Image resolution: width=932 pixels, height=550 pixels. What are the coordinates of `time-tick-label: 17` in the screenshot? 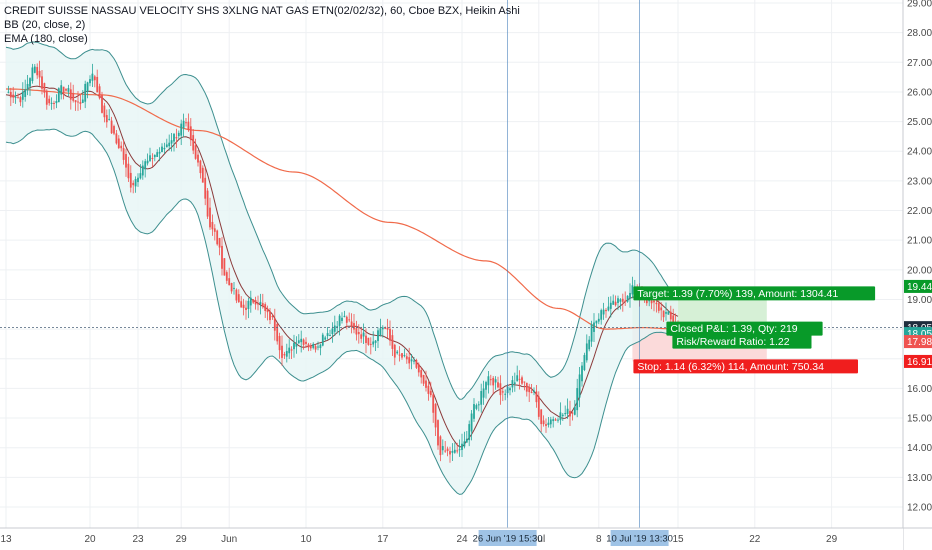 It's located at (383, 539).